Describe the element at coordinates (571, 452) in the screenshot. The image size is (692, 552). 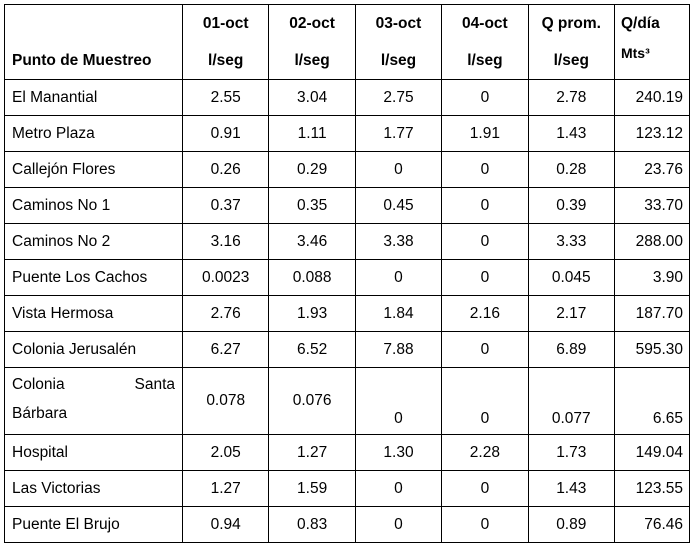
I see `cell: 1.73` at that location.